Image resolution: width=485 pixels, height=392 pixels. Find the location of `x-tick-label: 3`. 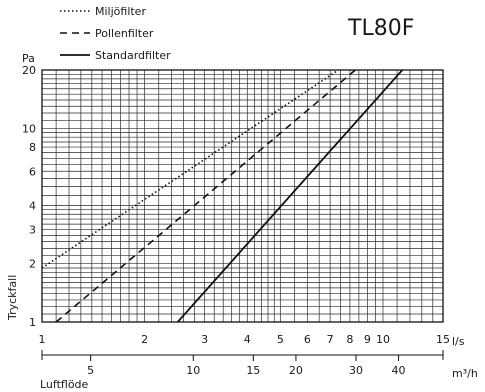

x-tick-label: 3 is located at coordinates (204, 339).